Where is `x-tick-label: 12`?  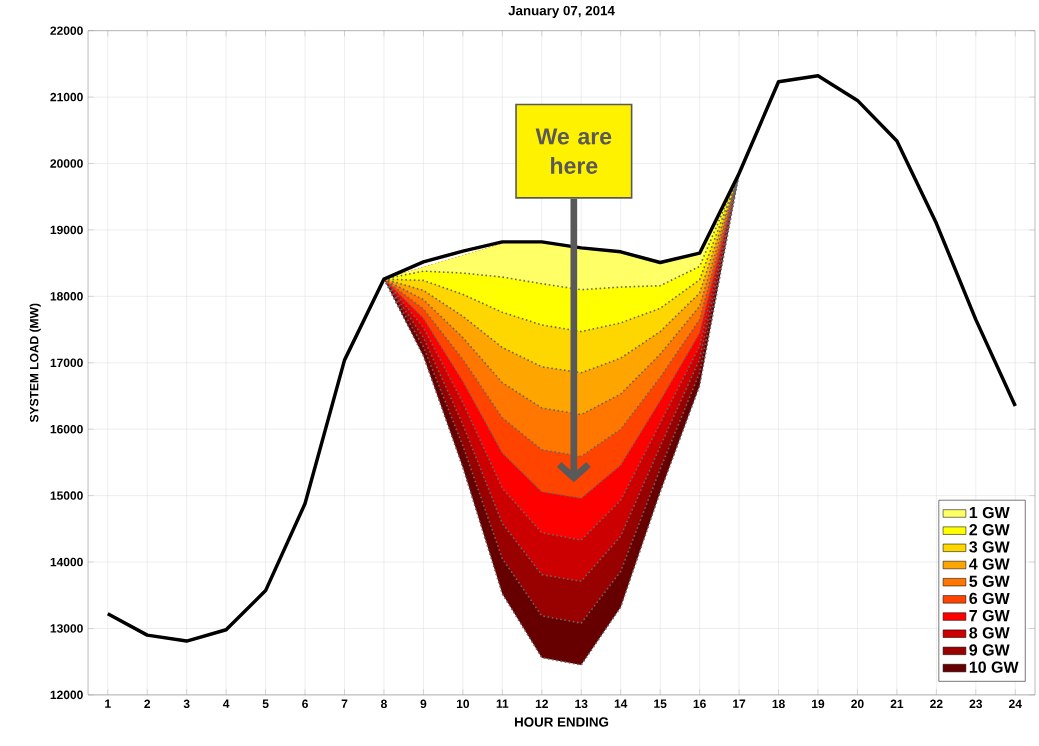
x-tick-label: 12 is located at coordinates (541, 704).